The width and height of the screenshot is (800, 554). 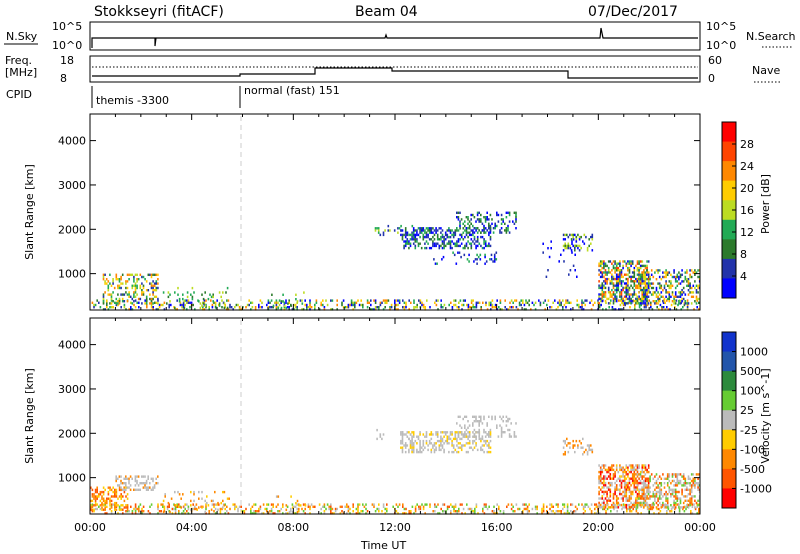 What do you see at coordinates (493, 261) in the screenshot?
I see `power-cell-r7` at bounding box center [493, 261].